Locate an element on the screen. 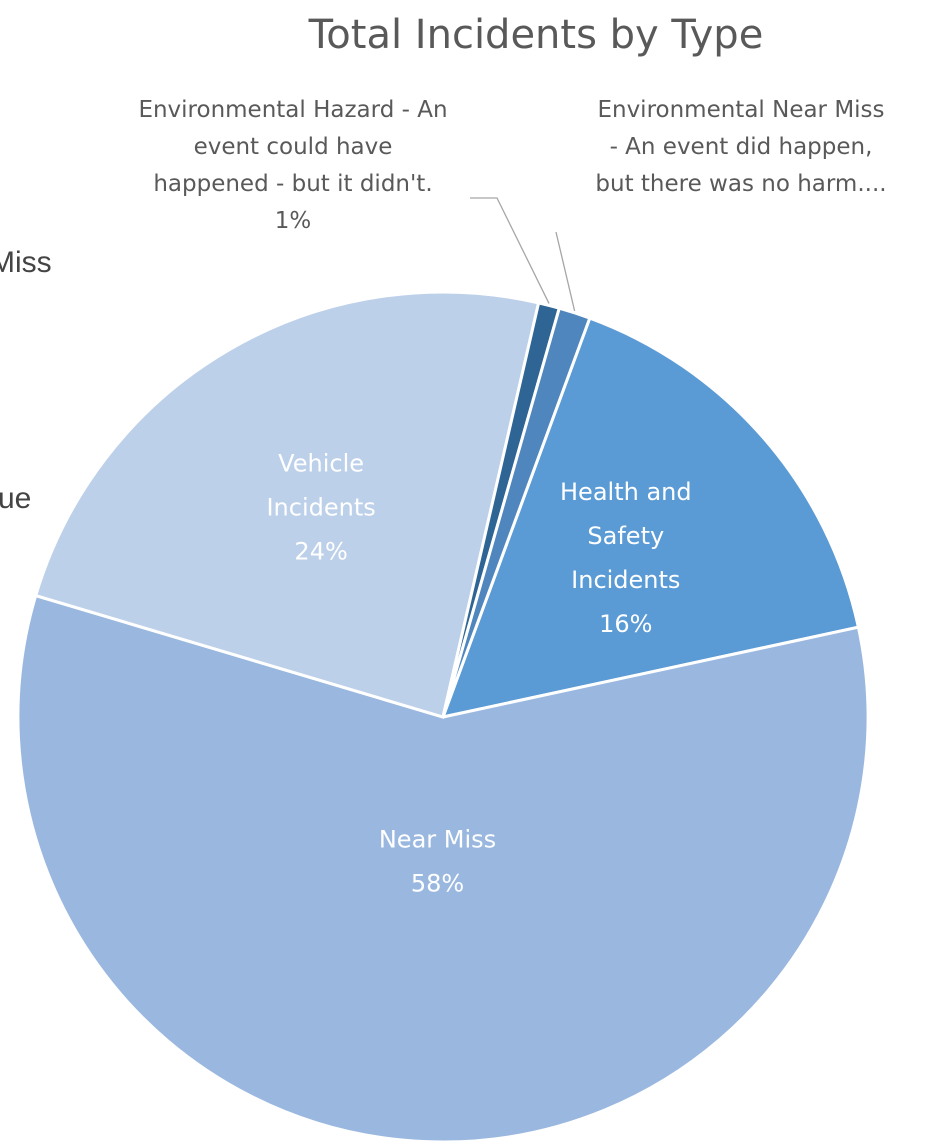 This screenshot has width=948, height=1146. pie-slice-environmental-near-miss-an-event-did-hap is located at coordinates (516, 512).